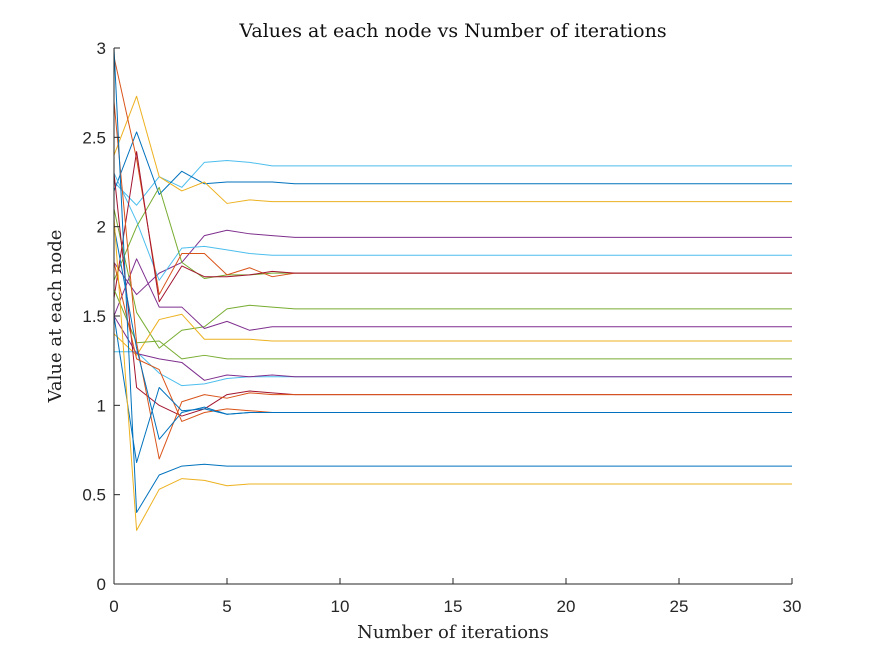 Image resolution: width=875 pixels, height=656 pixels. Describe the element at coordinates (55, 317) in the screenshot. I see `y-axis-label: Value at each node` at that location.